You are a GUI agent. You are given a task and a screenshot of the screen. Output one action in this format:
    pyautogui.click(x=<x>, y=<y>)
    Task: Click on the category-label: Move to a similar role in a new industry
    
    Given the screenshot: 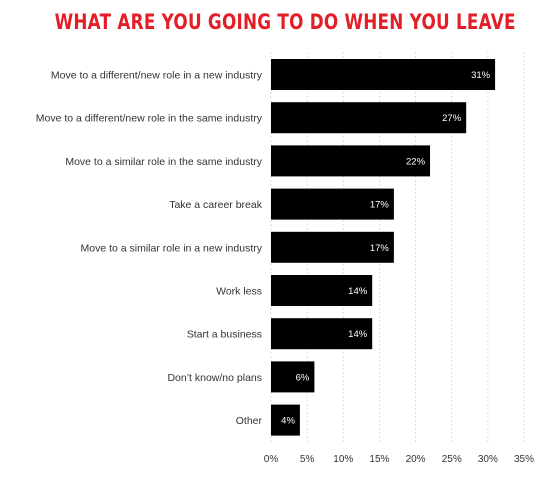 What is the action you would take?
    pyautogui.click(x=172, y=248)
    